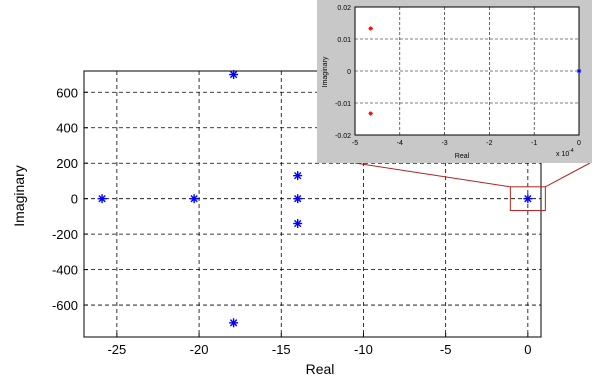 The width and height of the screenshot is (595, 381). What do you see at coordinates (65, 234) in the screenshot?
I see `main-y-tick-label: -200` at bounding box center [65, 234].